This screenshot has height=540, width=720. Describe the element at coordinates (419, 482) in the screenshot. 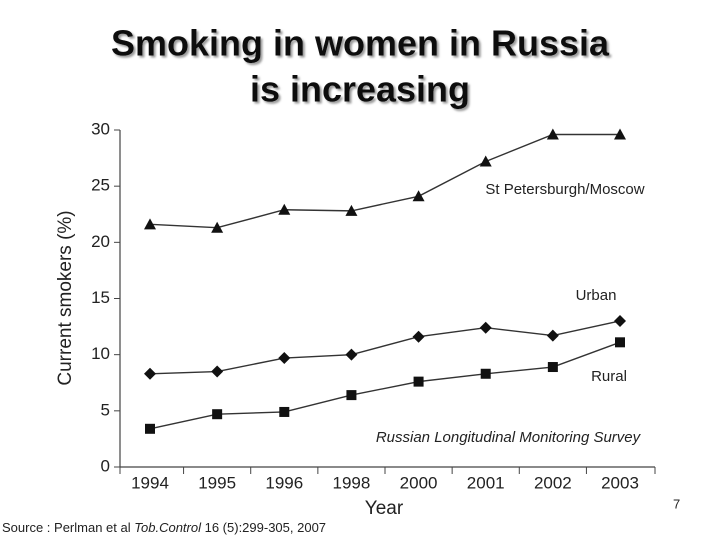

I see `x-tick-label: 2000` at that location.